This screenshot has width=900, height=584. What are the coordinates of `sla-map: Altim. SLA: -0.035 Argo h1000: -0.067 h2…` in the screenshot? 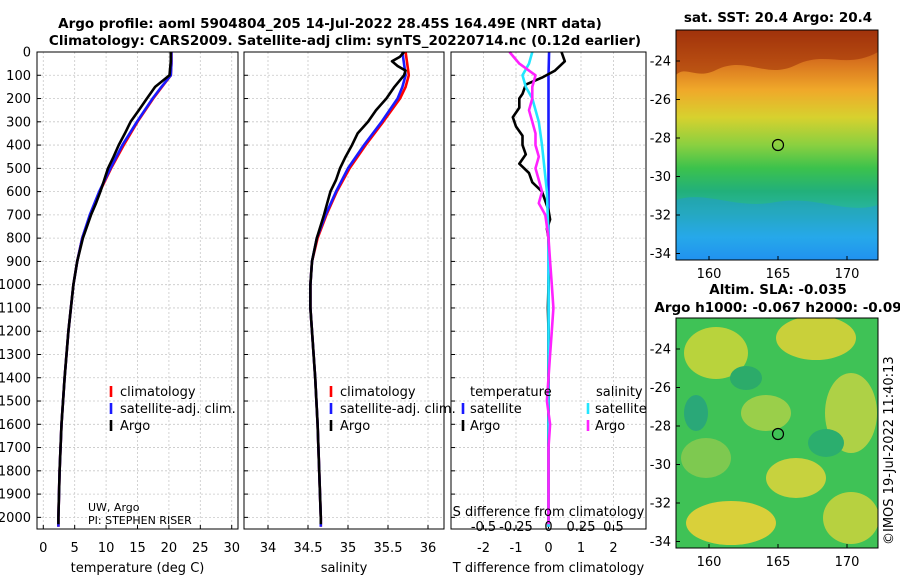 It's located at (775, 426).